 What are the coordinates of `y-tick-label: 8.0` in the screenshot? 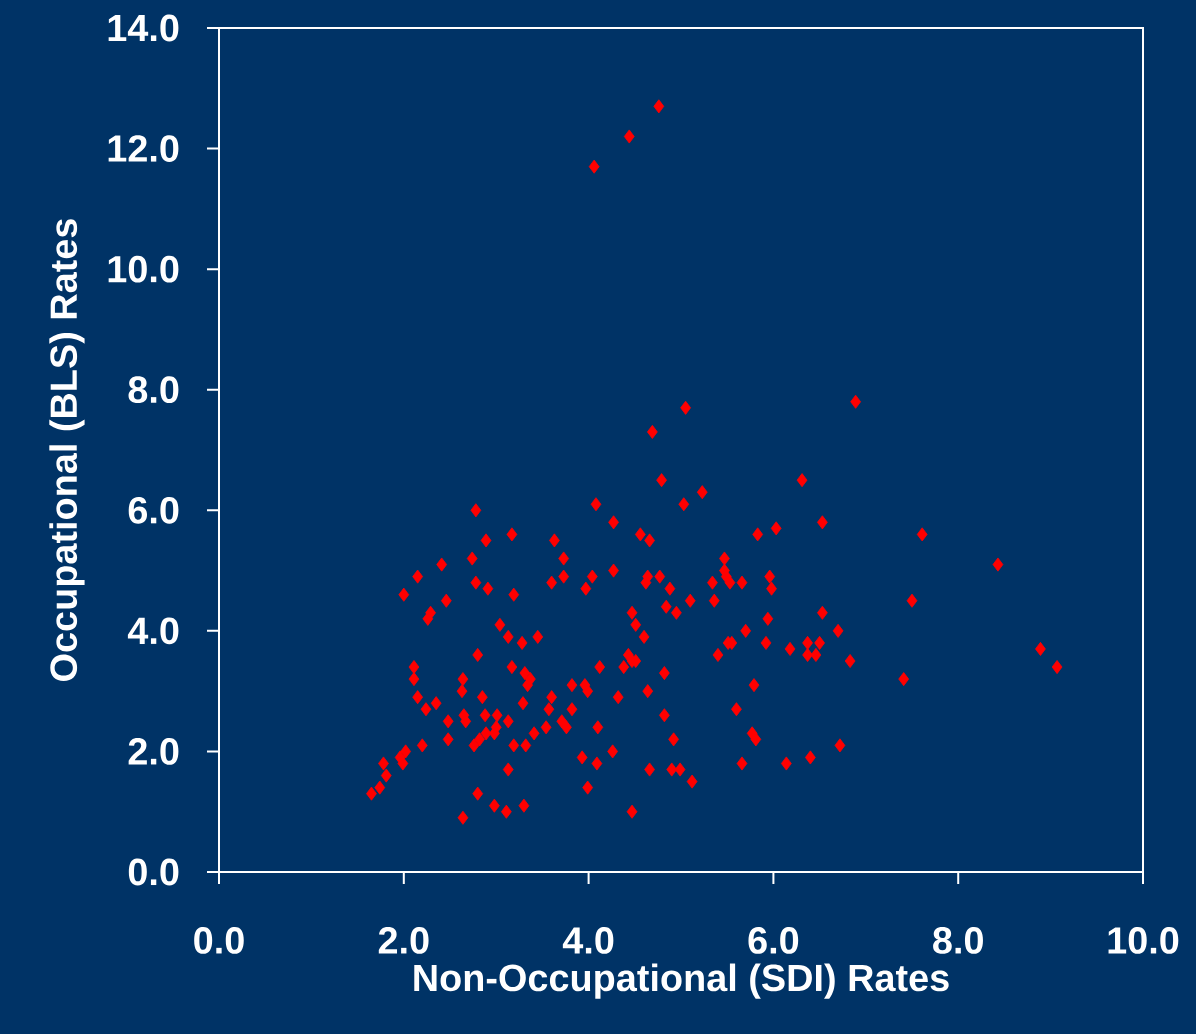 It's located at (153, 390).